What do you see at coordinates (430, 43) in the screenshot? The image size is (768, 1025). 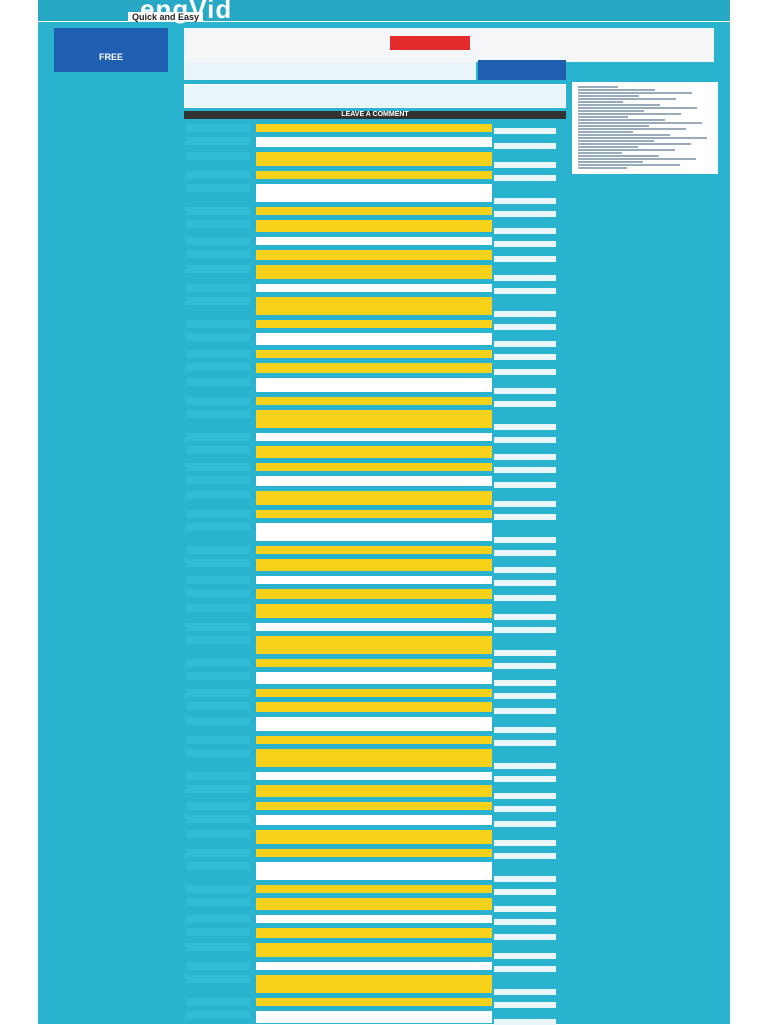 I see `promo-banner` at bounding box center [430, 43].